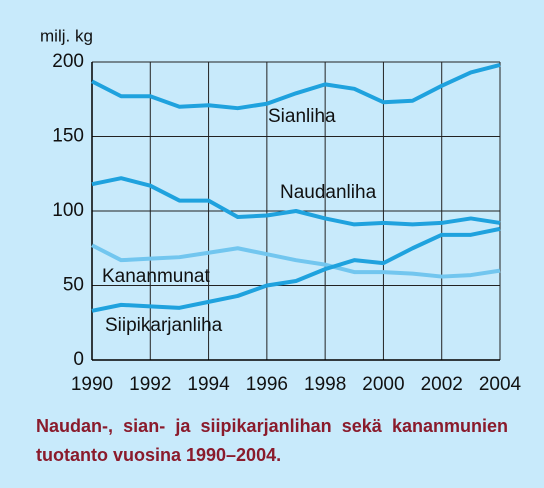 The image size is (544, 488). Describe the element at coordinates (156, 276) in the screenshot. I see `series-label: Kananmunat` at that location.